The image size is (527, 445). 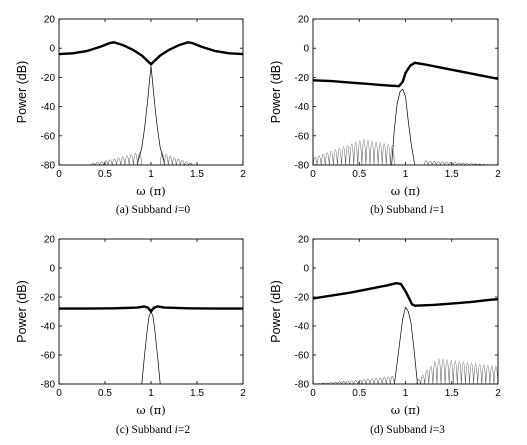 I want to click on subplot-caption: (b) Subband i=1, so click(x=407, y=210).